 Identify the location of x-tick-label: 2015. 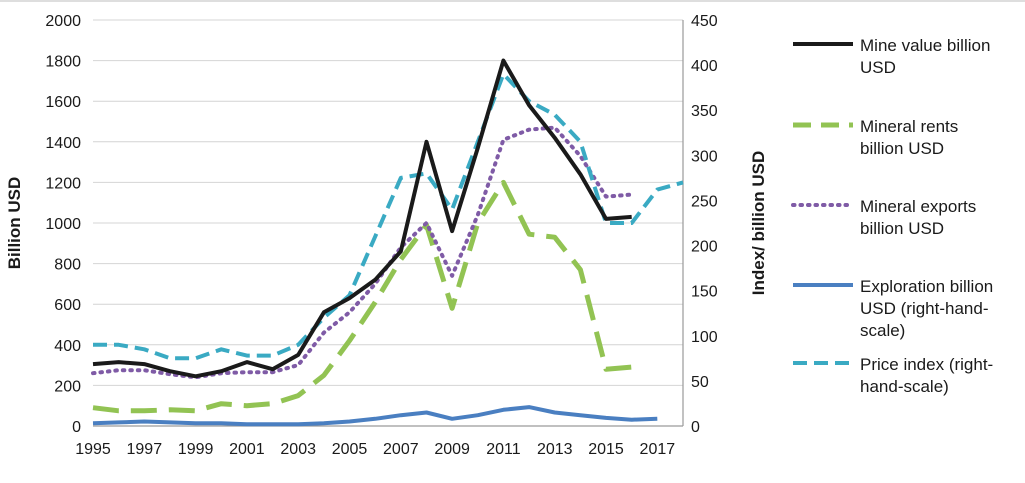
(606, 449).